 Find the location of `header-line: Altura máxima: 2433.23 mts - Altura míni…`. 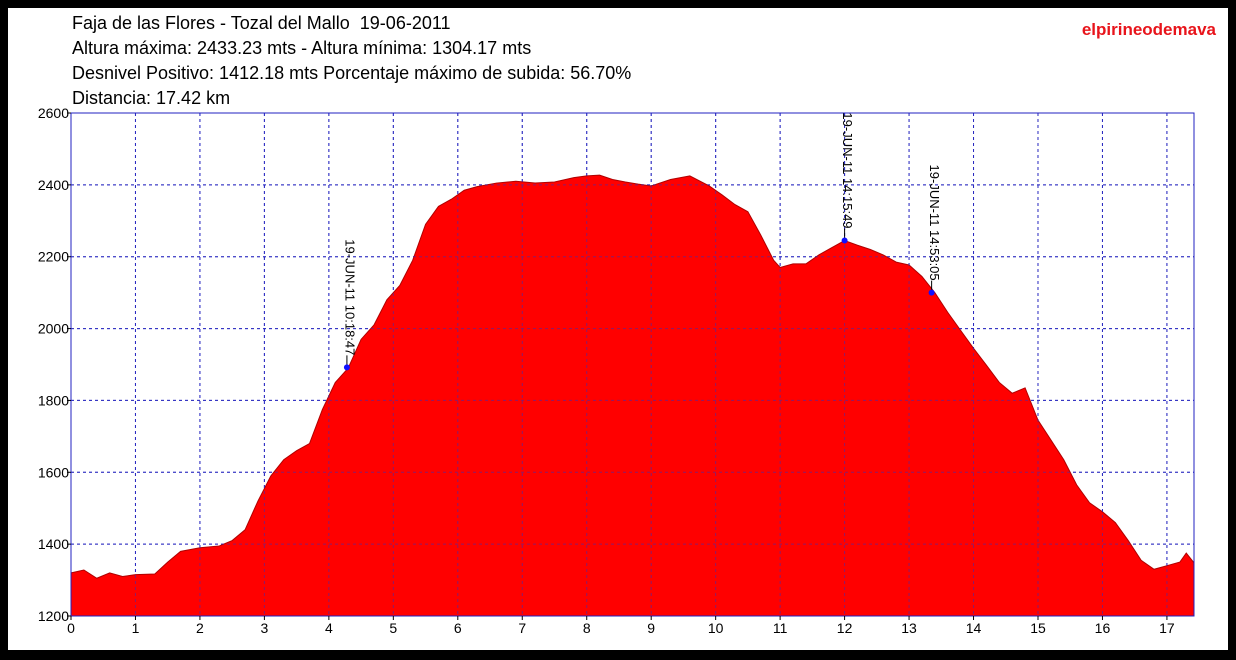

header-line: Altura máxima: 2433.23 mts - Altura míni… is located at coordinates (301, 48).